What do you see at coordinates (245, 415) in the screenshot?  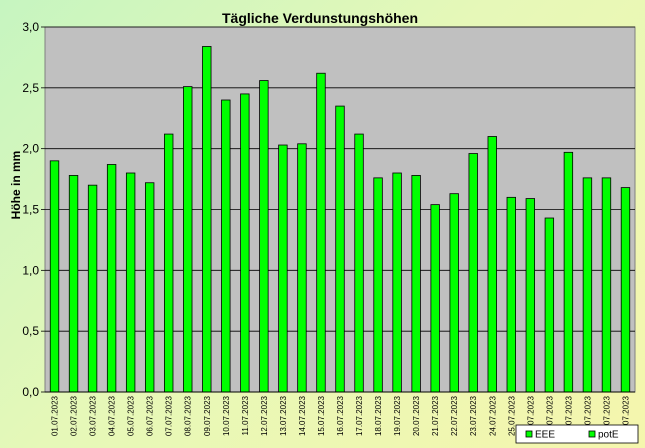 I see `x-tick-label: 11.07.2023` at bounding box center [245, 415].